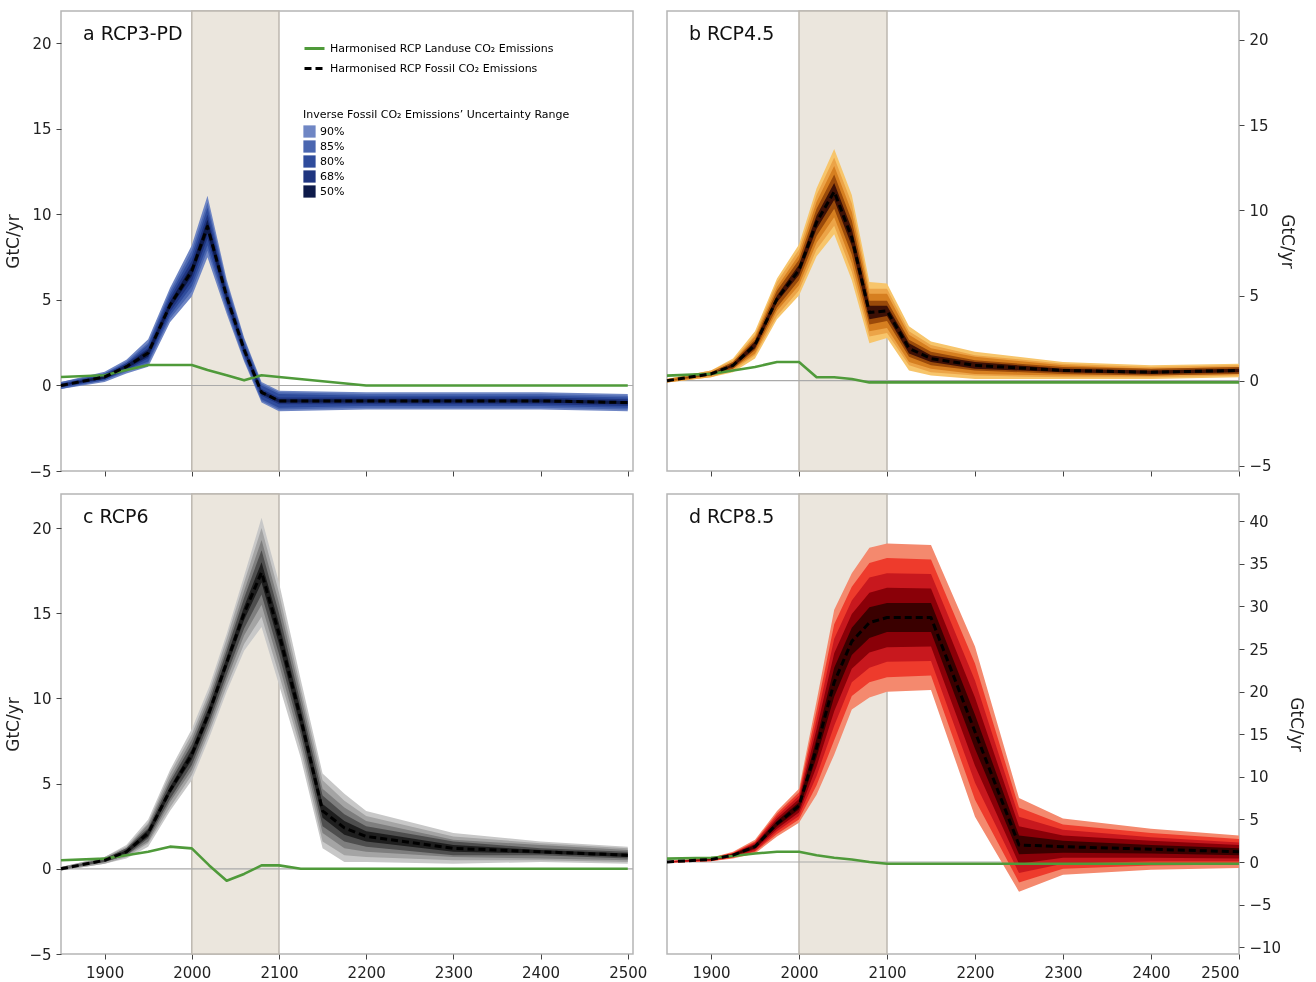 Image resolution: width=1316 pixels, height=982 pixels. I want to click on legend-label: 50%, so click(332, 191).